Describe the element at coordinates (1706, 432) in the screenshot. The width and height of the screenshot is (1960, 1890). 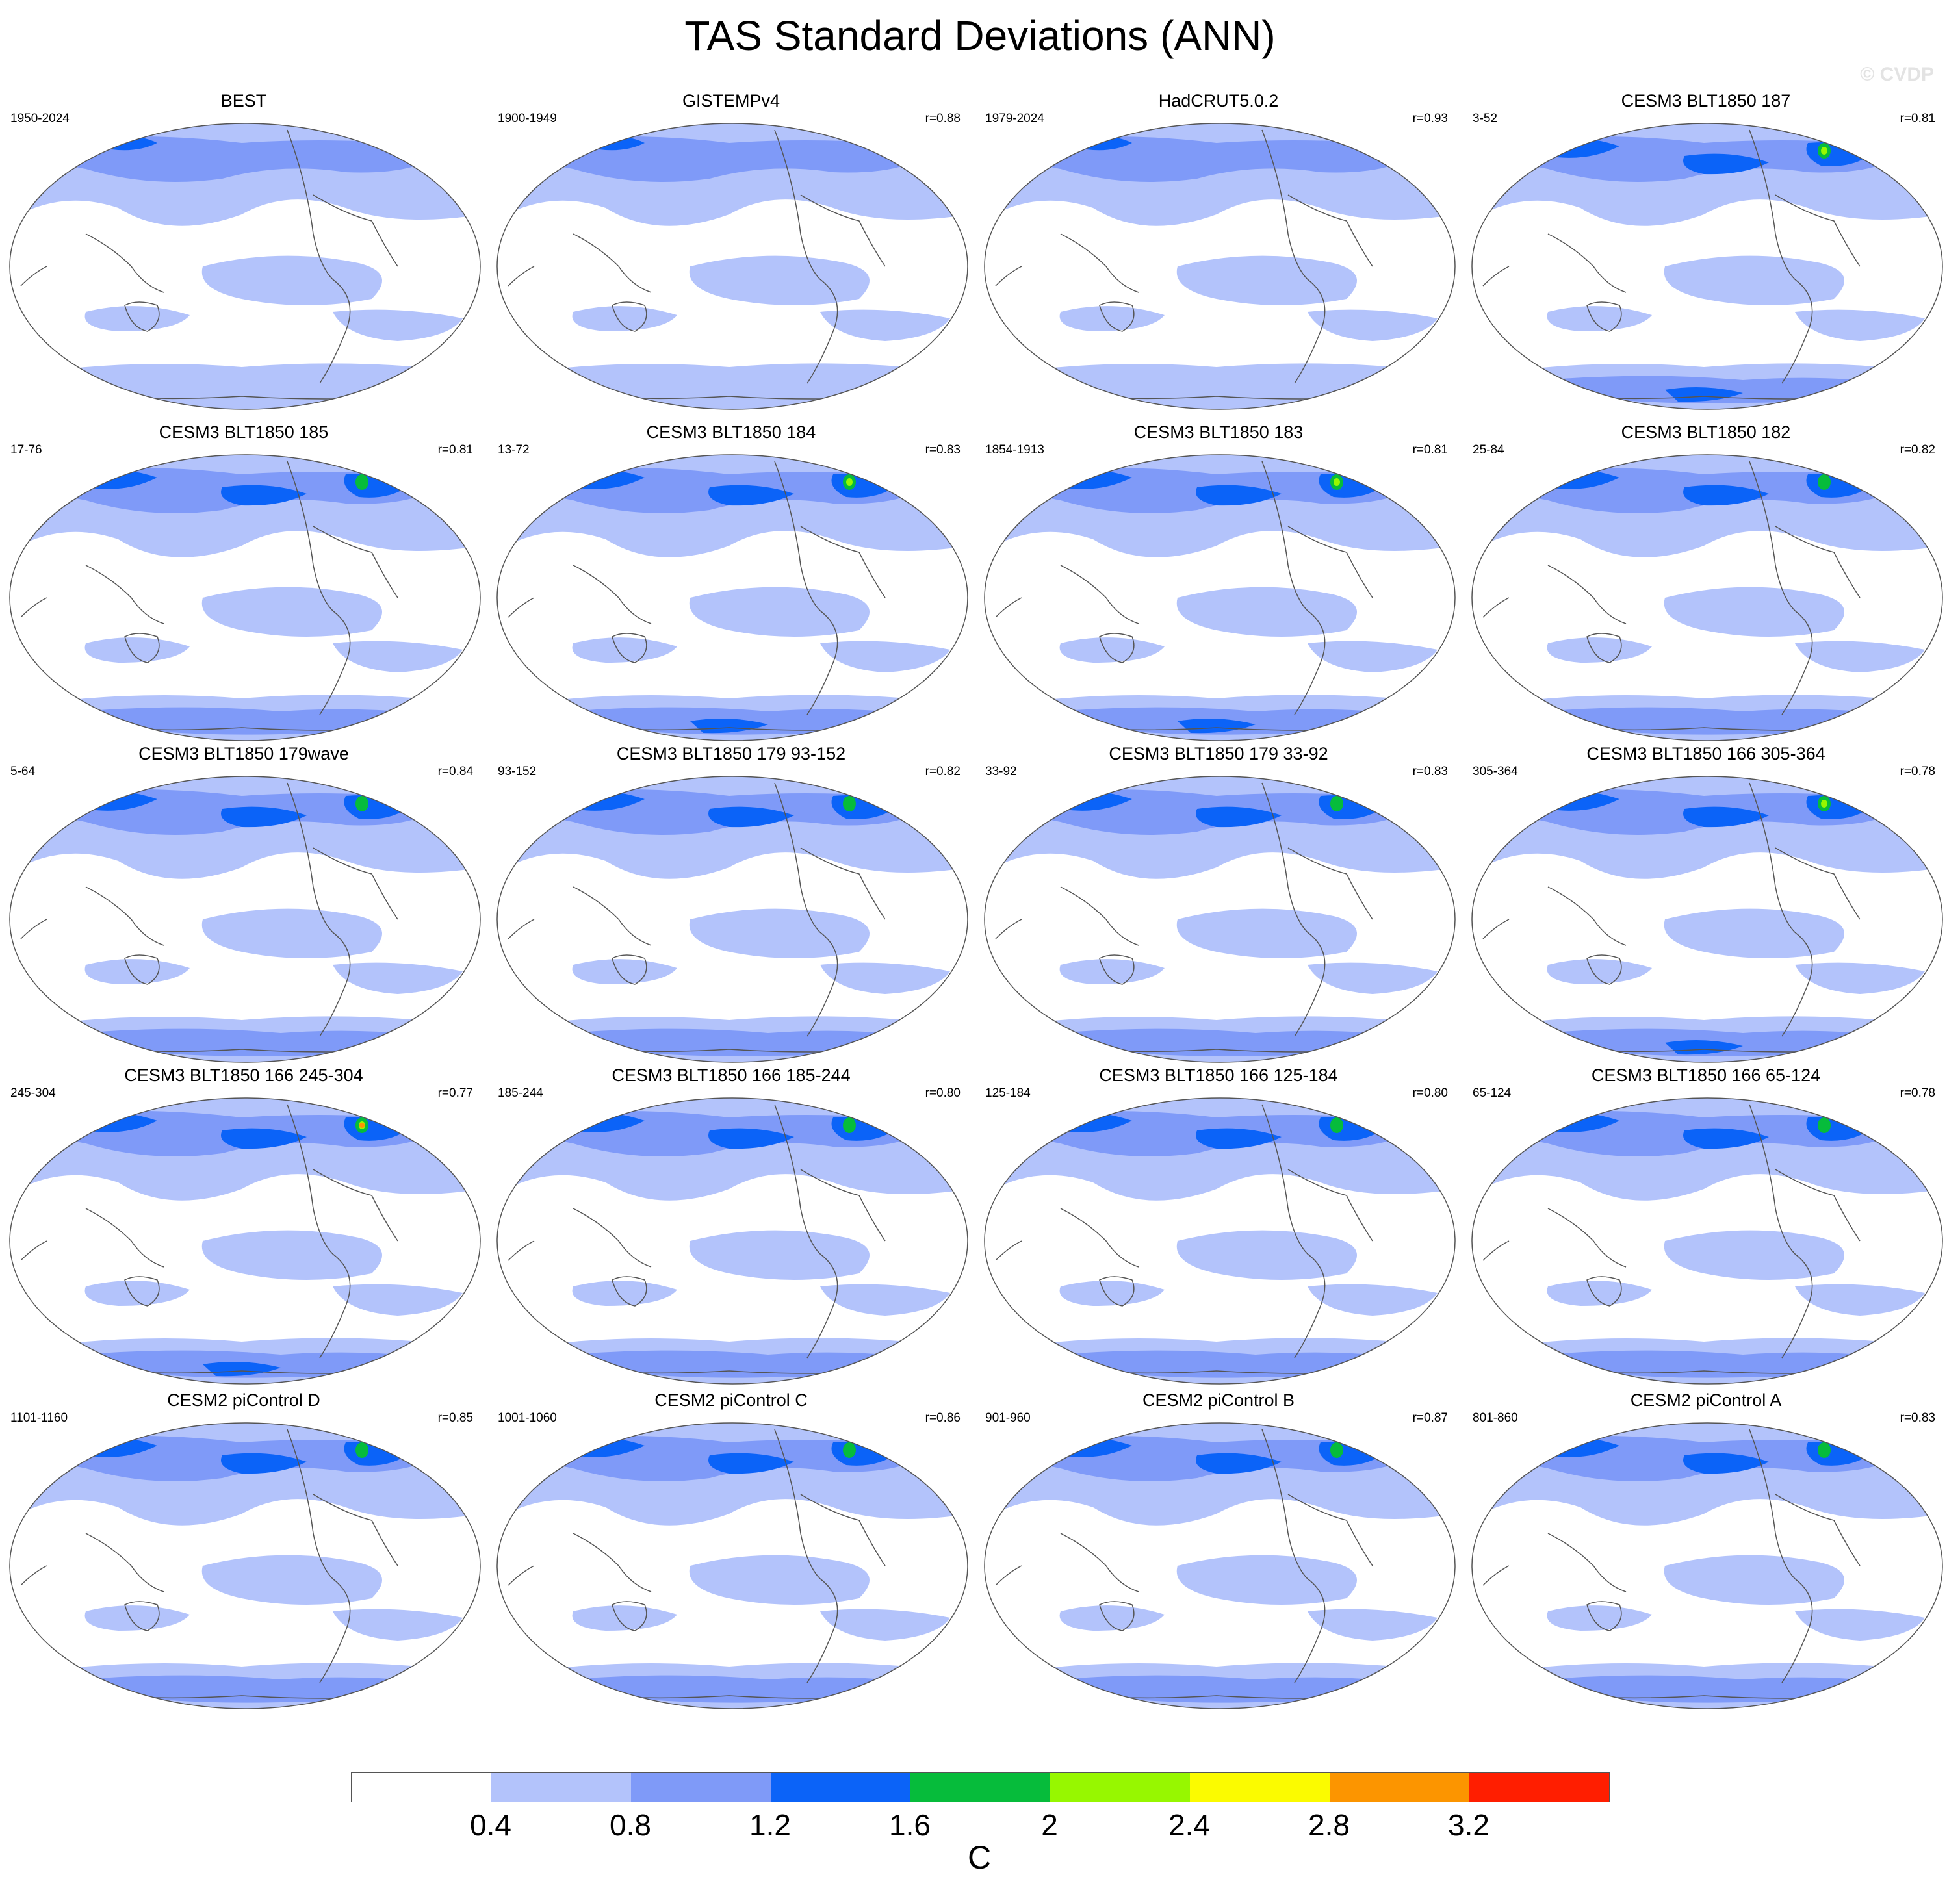
I see `panel-title: CESM3 BLT1850 182` at that location.